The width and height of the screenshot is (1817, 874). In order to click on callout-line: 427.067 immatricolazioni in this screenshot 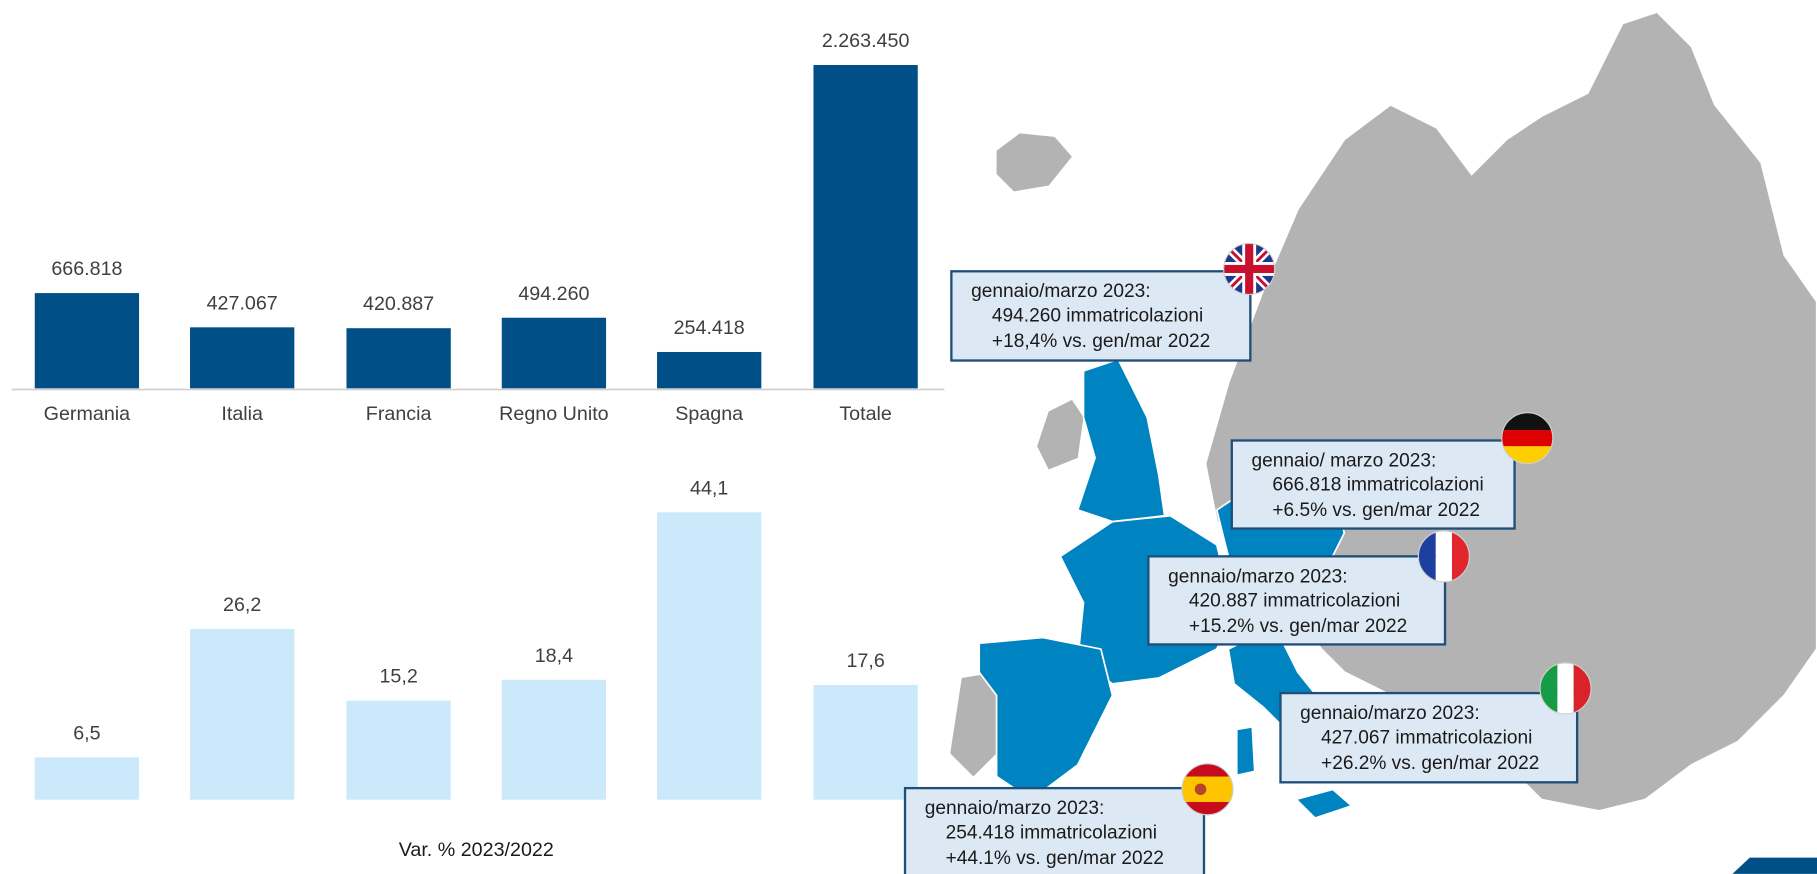, I will do `click(1426, 737)`.